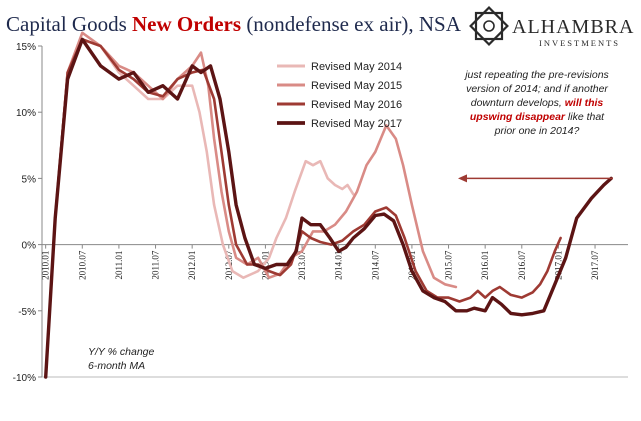  What do you see at coordinates (27, 312) in the screenshot?
I see `y-tick-label: -5%` at bounding box center [27, 312].